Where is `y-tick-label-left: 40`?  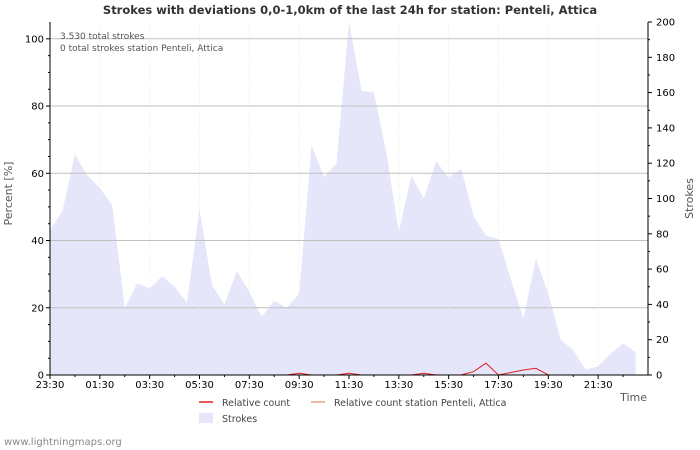 y-tick-label-left: 40 is located at coordinates (37, 241).